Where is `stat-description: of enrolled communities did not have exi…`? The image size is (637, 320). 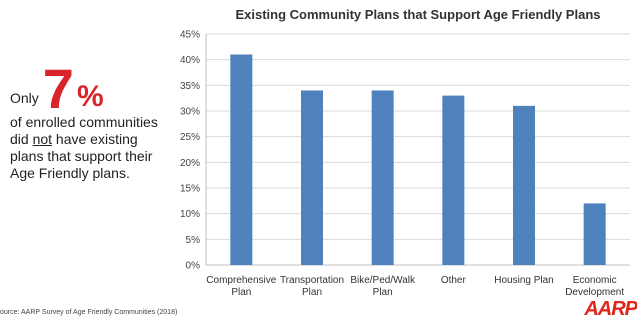 stat-description: of enrolled communities did not have exi… is located at coordinates (85, 148).